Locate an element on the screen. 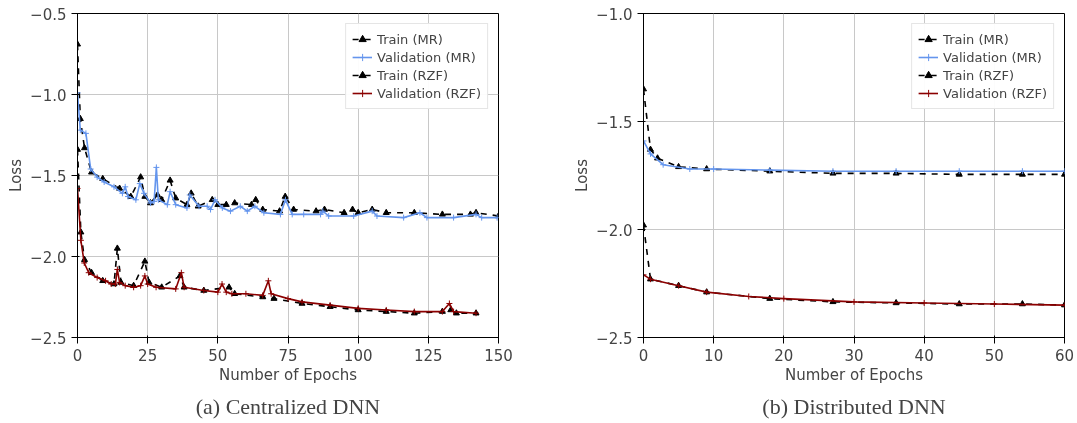 Image resolution: width=1077 pixels, height=423 pixels. text: (b) Distributed DNN is located at coordinates (854, 406).